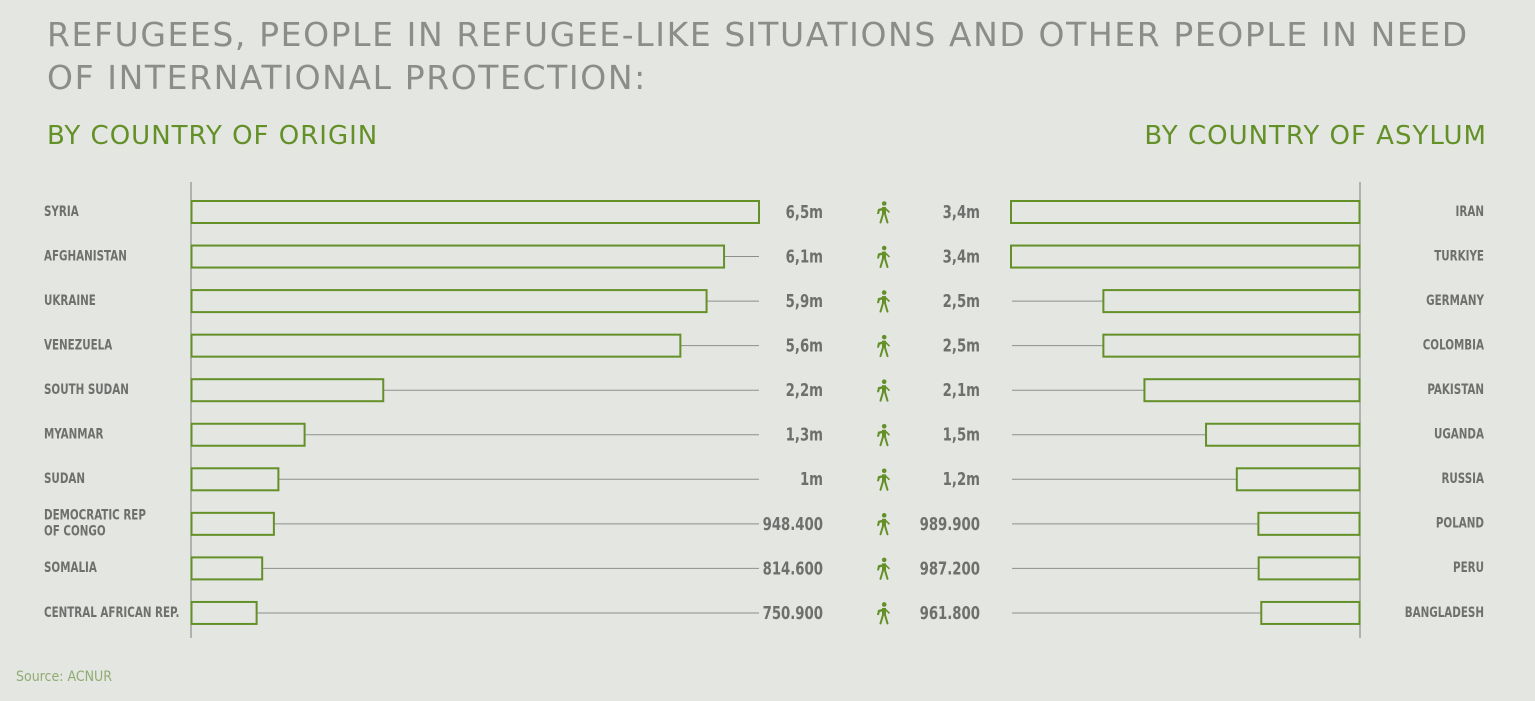 This screenshot has height=701, width=1535. What do you see at coordinates (70, 568) in the screenshot?
I see `origin-country-label: SOMALIA` at bounding box center [70, 568].